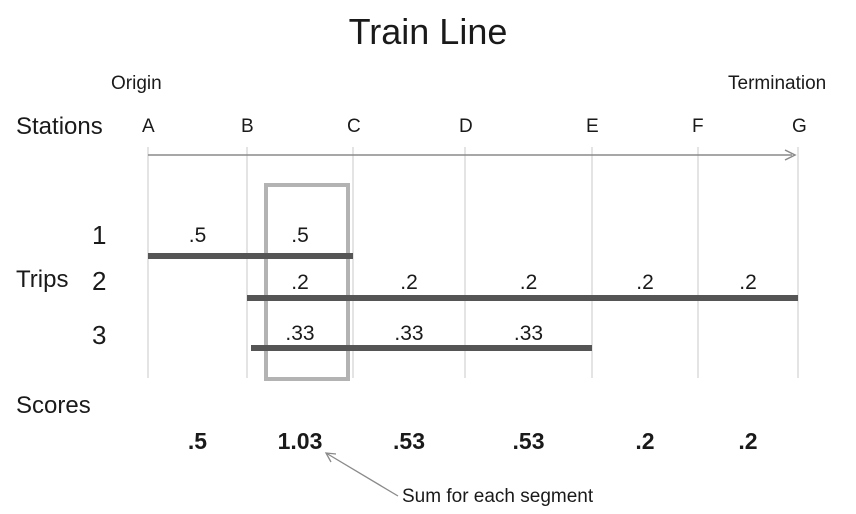 The width and height of the screenshot is (856, 514). I want to click on arrow-head-icon, so click(790, 155).